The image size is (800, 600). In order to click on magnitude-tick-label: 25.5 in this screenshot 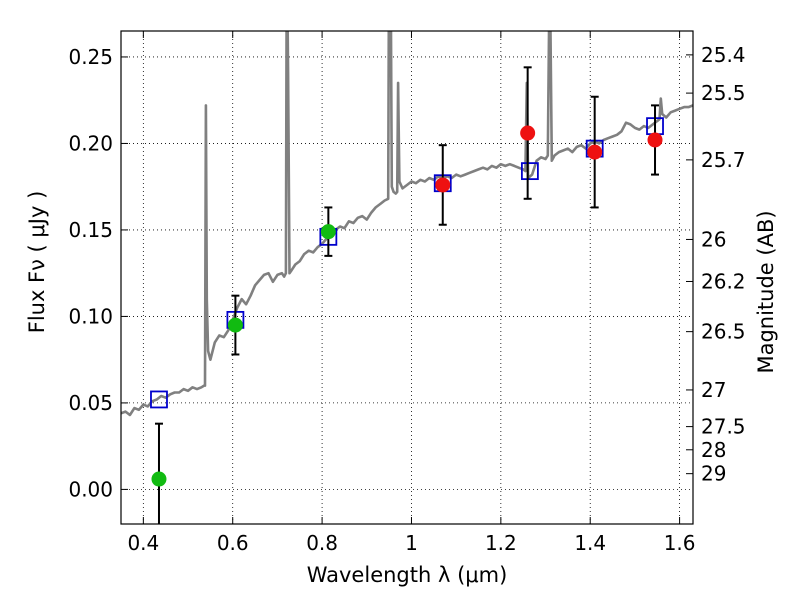, I will do `click(723, 93)`.